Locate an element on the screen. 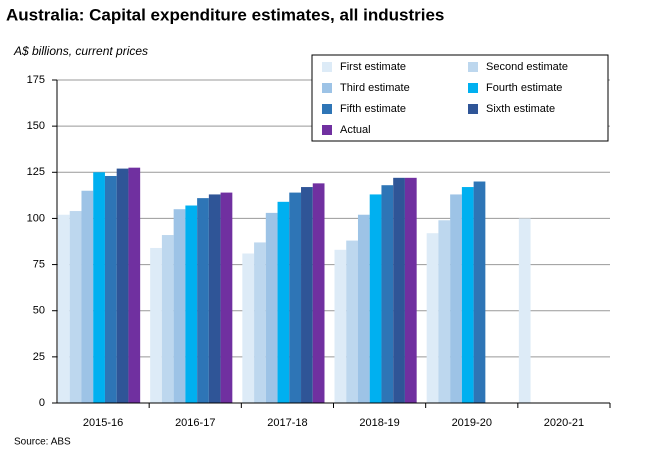 This screenshot has height=455, width=650. y-tick-label: 25 is located at coordinates (39, 357).